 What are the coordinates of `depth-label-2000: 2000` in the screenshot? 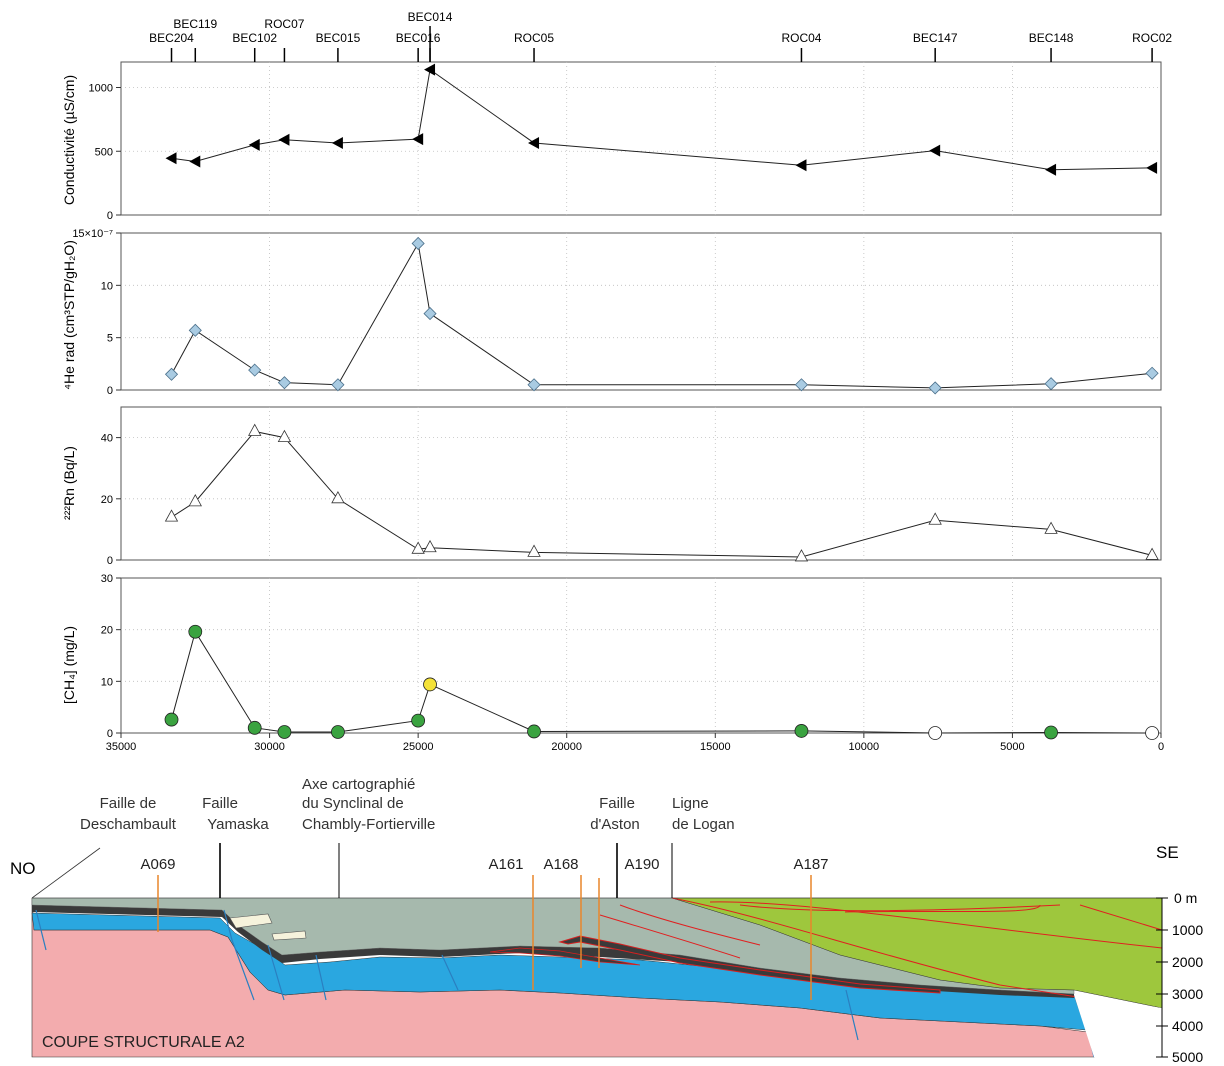 It's located at (1187, 962).